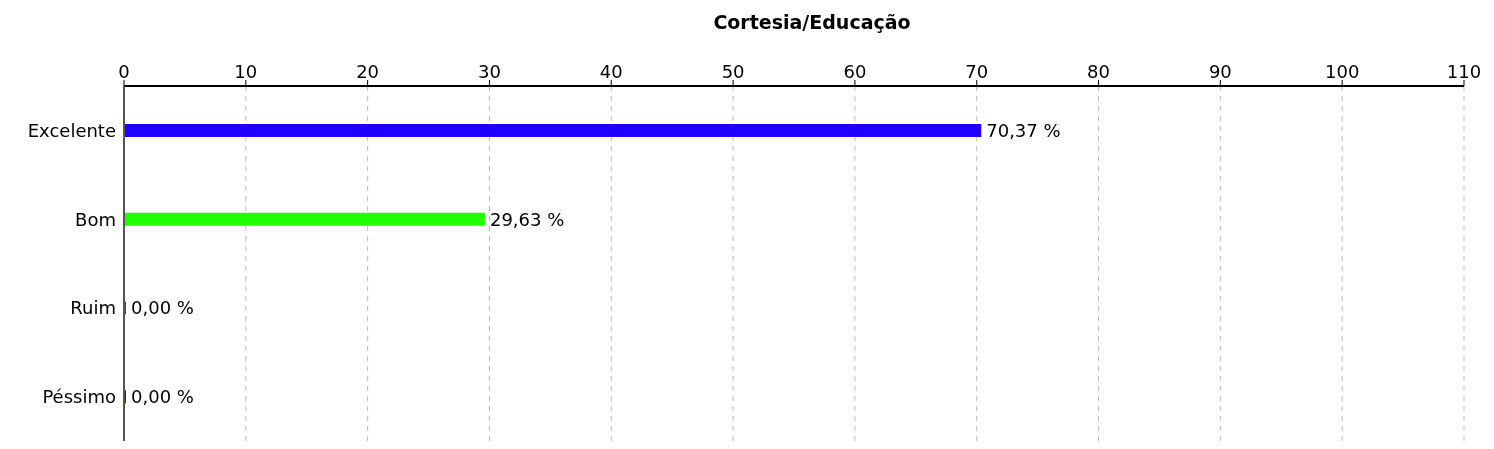 The width and height of the screenshot is (1494, 449). I want to click on x-tick-label: 110, so click(1464, 71).